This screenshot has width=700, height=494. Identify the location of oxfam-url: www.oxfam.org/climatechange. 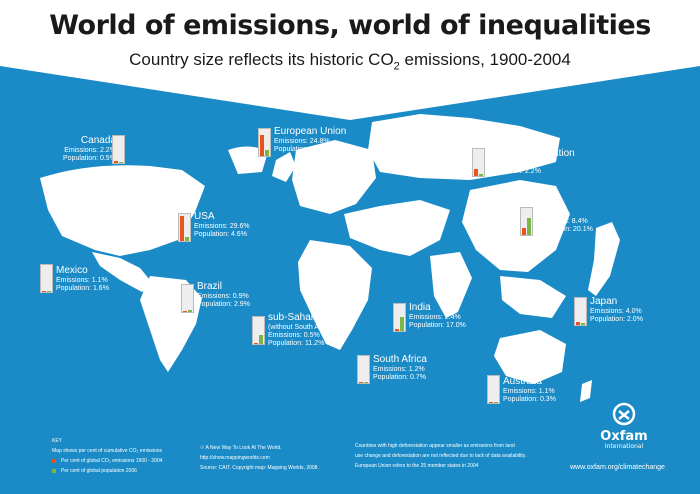
(617, 467).